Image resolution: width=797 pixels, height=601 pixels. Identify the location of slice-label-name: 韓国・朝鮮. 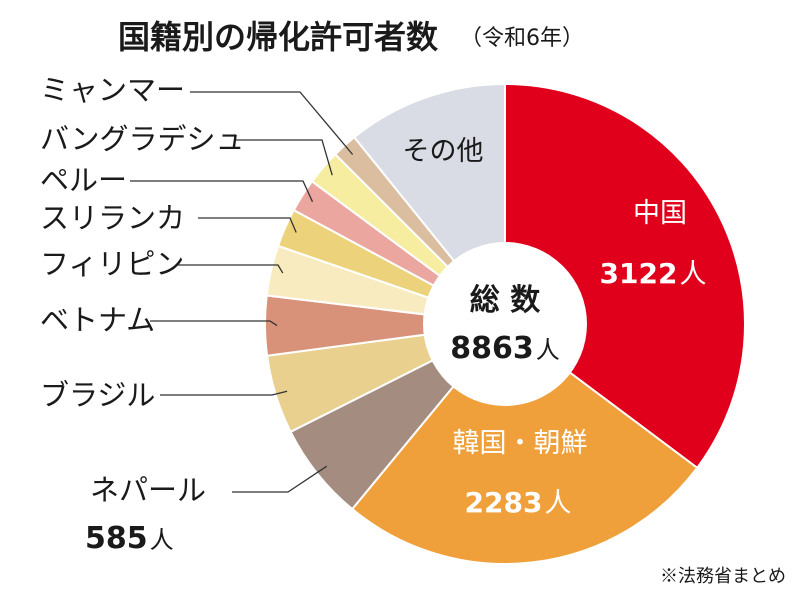
(520, 443).